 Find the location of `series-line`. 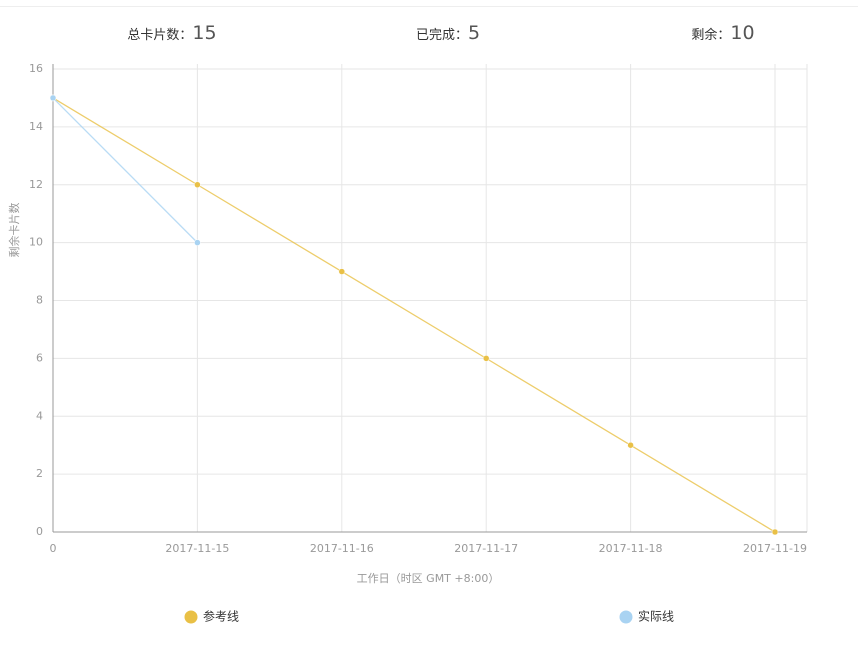

series-line is located at coordinates (125, 170).